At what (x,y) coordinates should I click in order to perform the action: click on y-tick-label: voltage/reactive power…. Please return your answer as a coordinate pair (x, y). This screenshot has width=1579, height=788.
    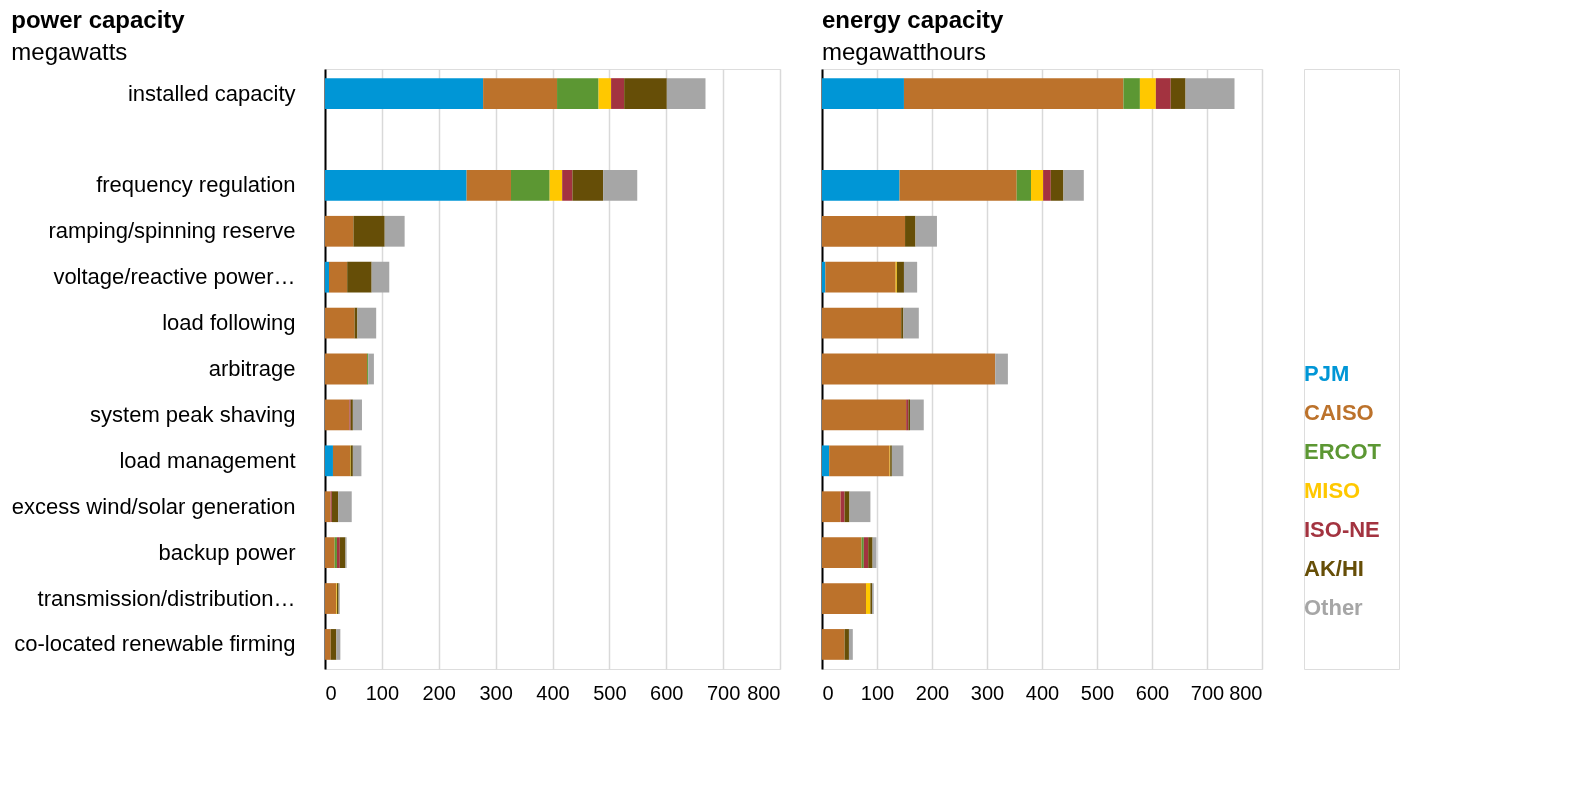
    Looking at the image, I should click on (174, 277).